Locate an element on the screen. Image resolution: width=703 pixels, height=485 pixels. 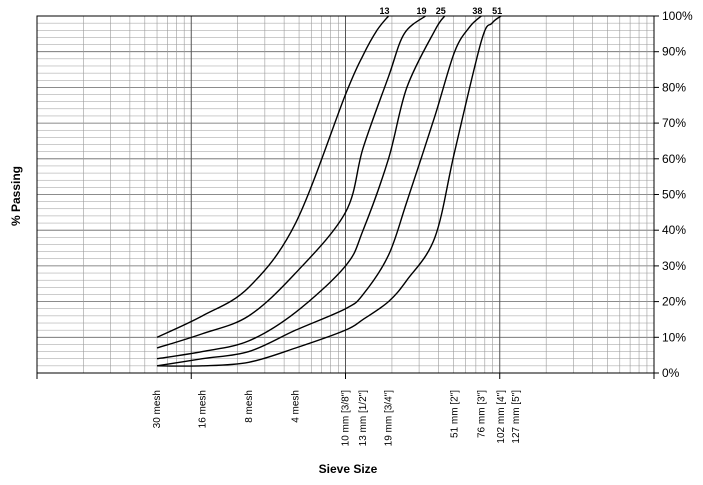
y-tick-label: 90% is located at coordinates (674, 52).